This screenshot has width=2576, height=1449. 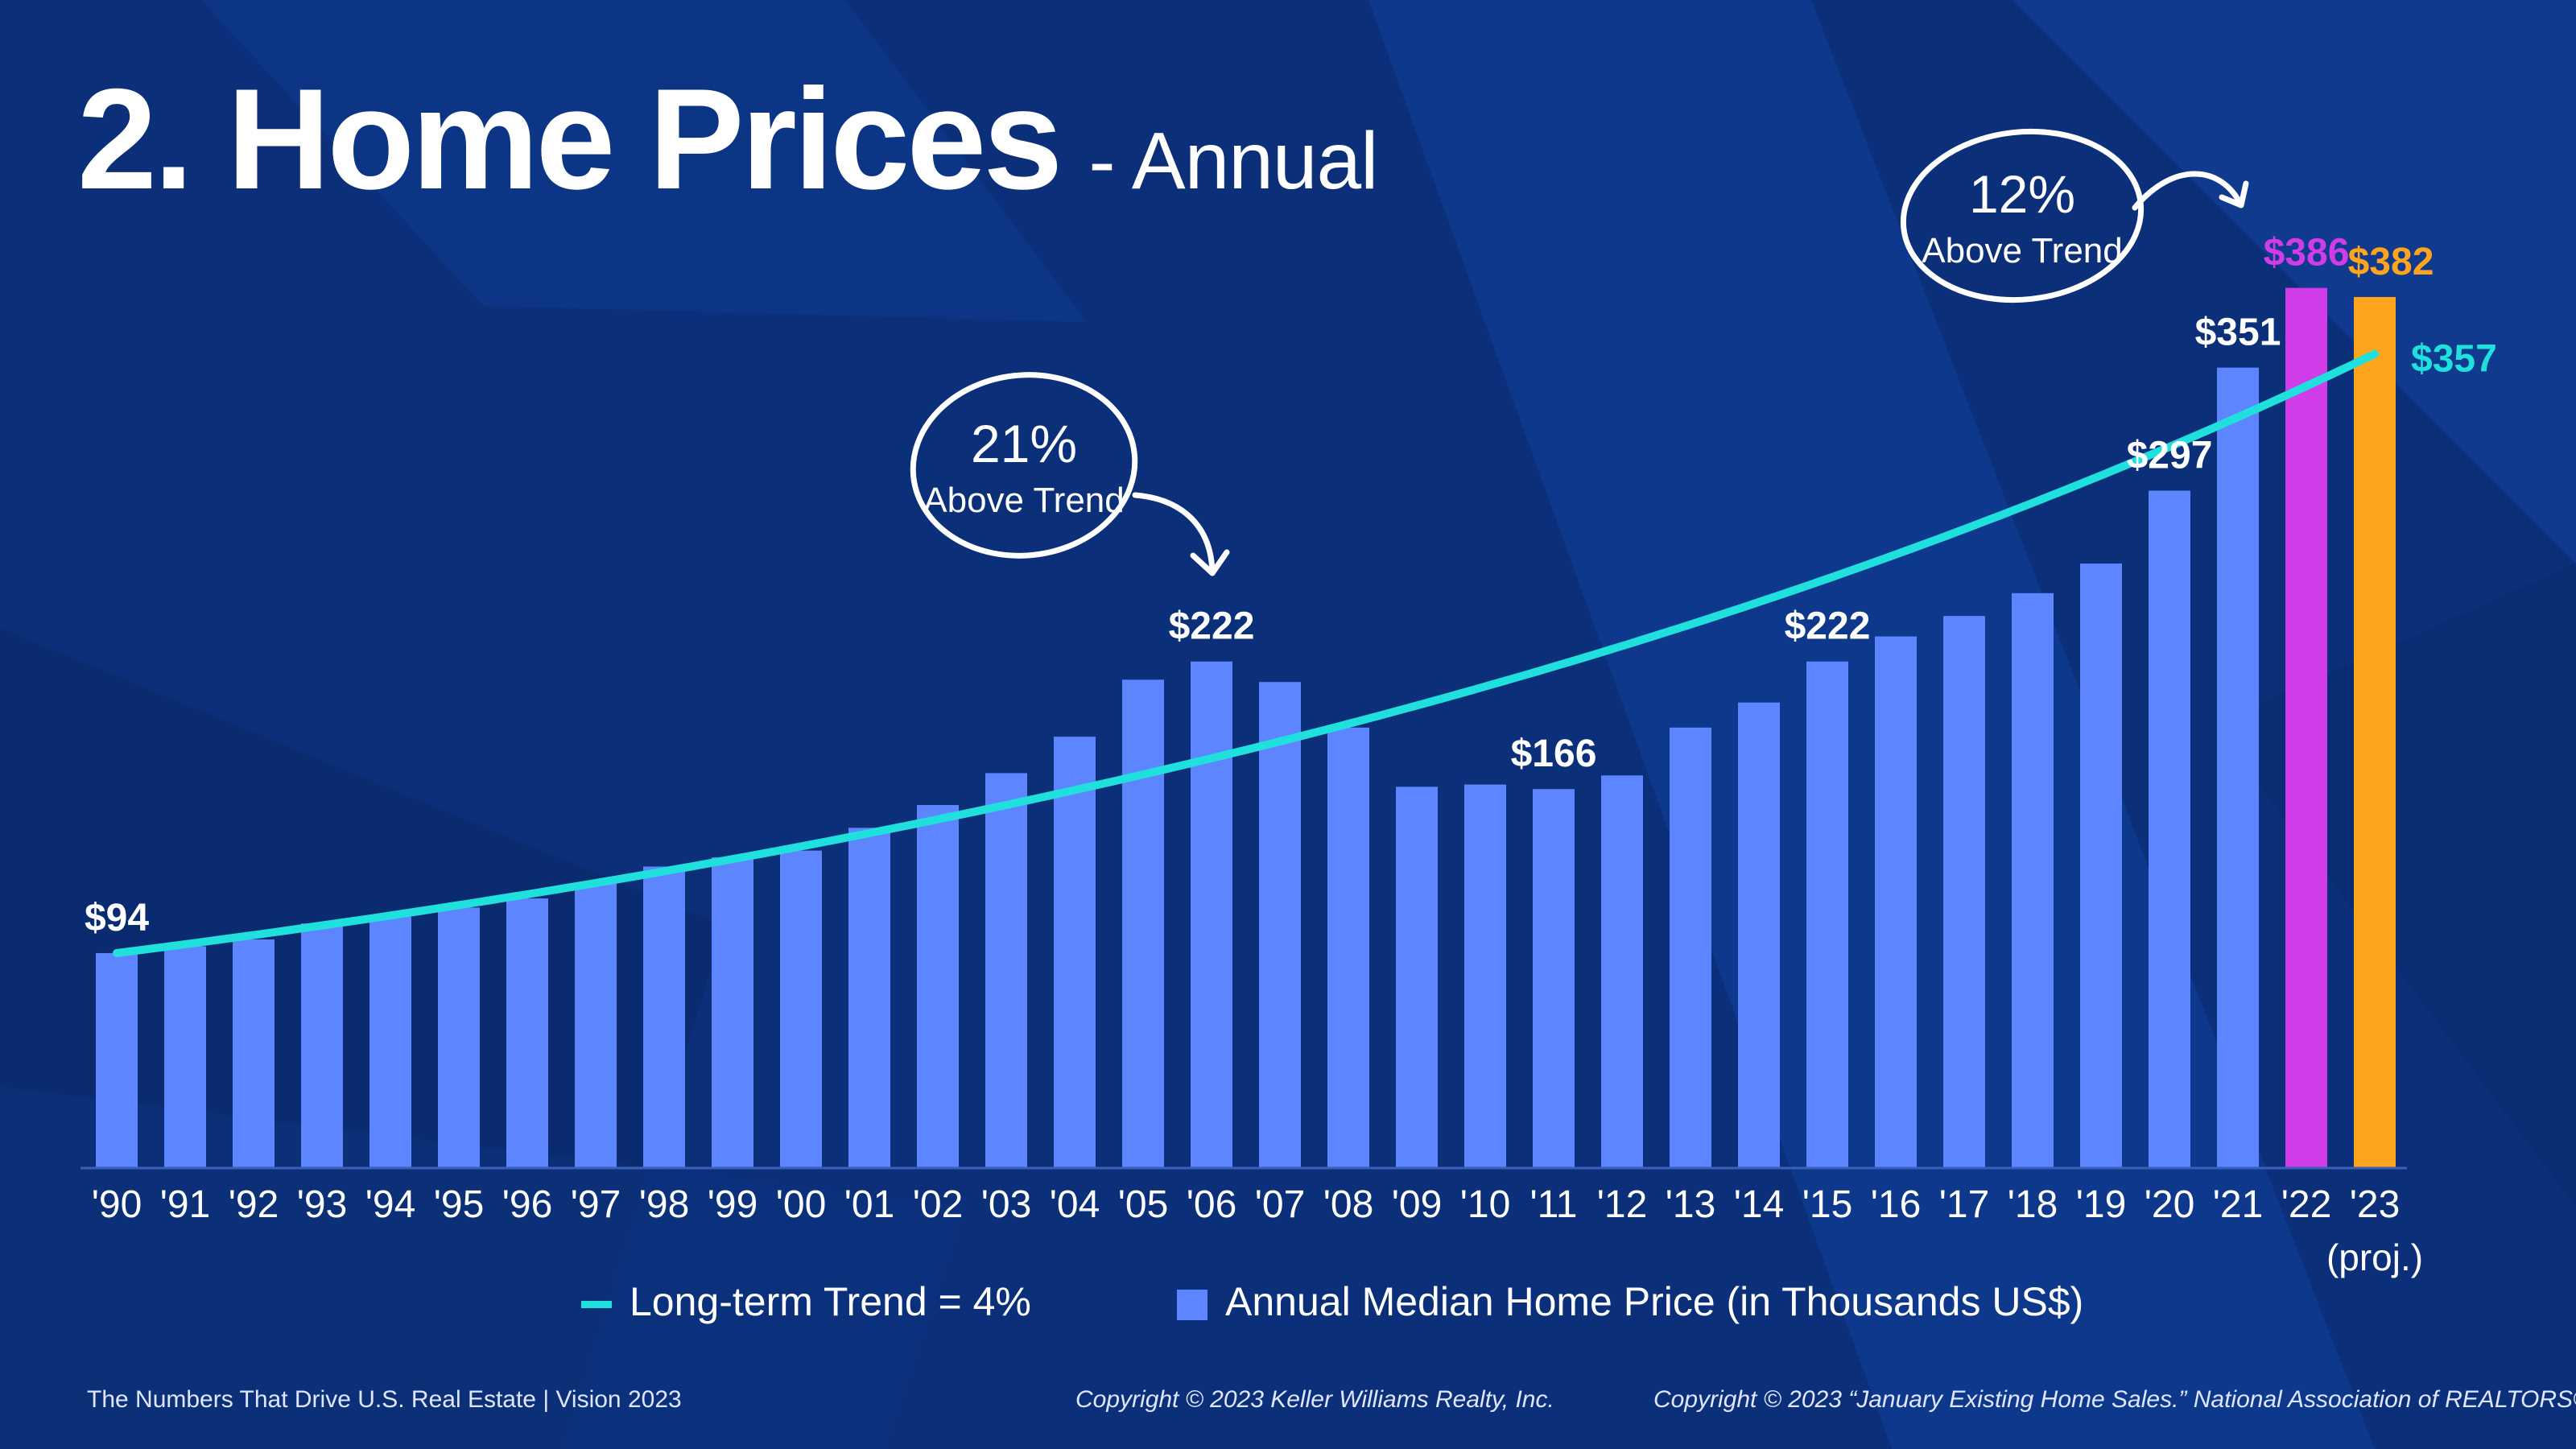 I want to click on x-tick-label: '08, so click(x=1348, y=1204).